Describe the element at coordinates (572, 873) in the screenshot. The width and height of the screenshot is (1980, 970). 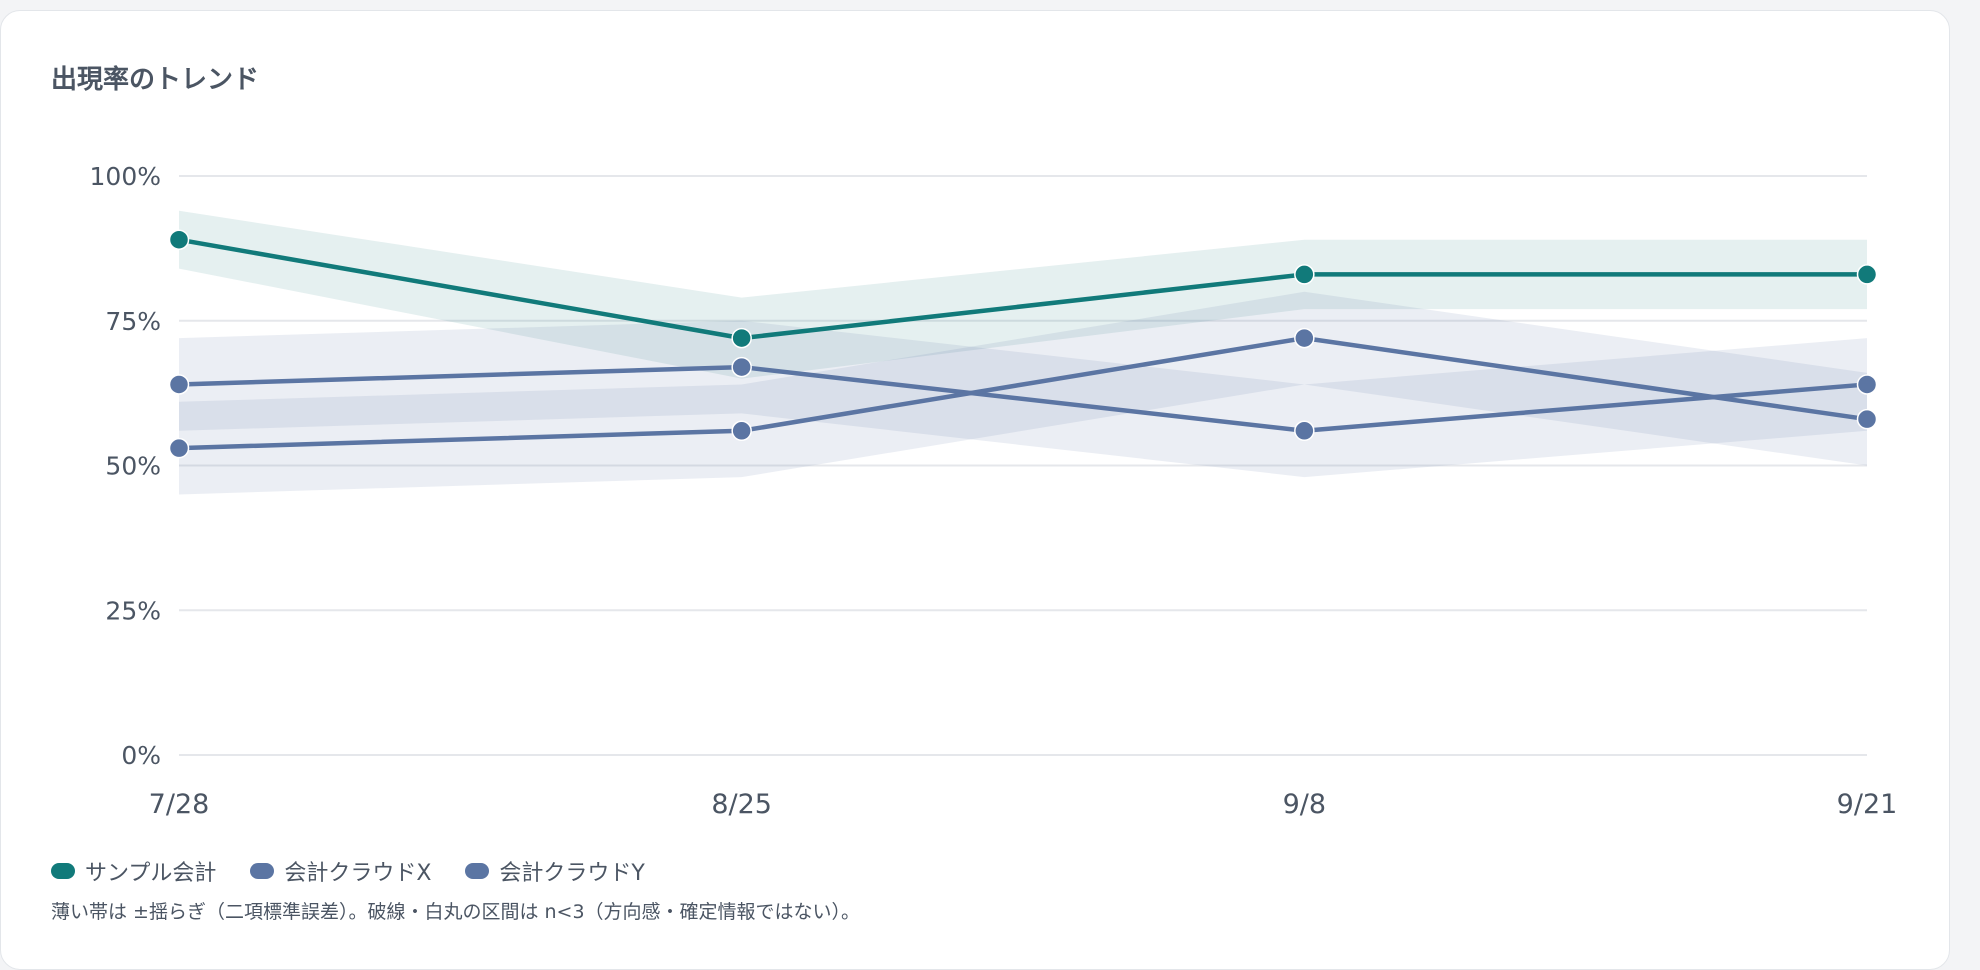
I see `legend-label: 会計クラウドY` at that location.